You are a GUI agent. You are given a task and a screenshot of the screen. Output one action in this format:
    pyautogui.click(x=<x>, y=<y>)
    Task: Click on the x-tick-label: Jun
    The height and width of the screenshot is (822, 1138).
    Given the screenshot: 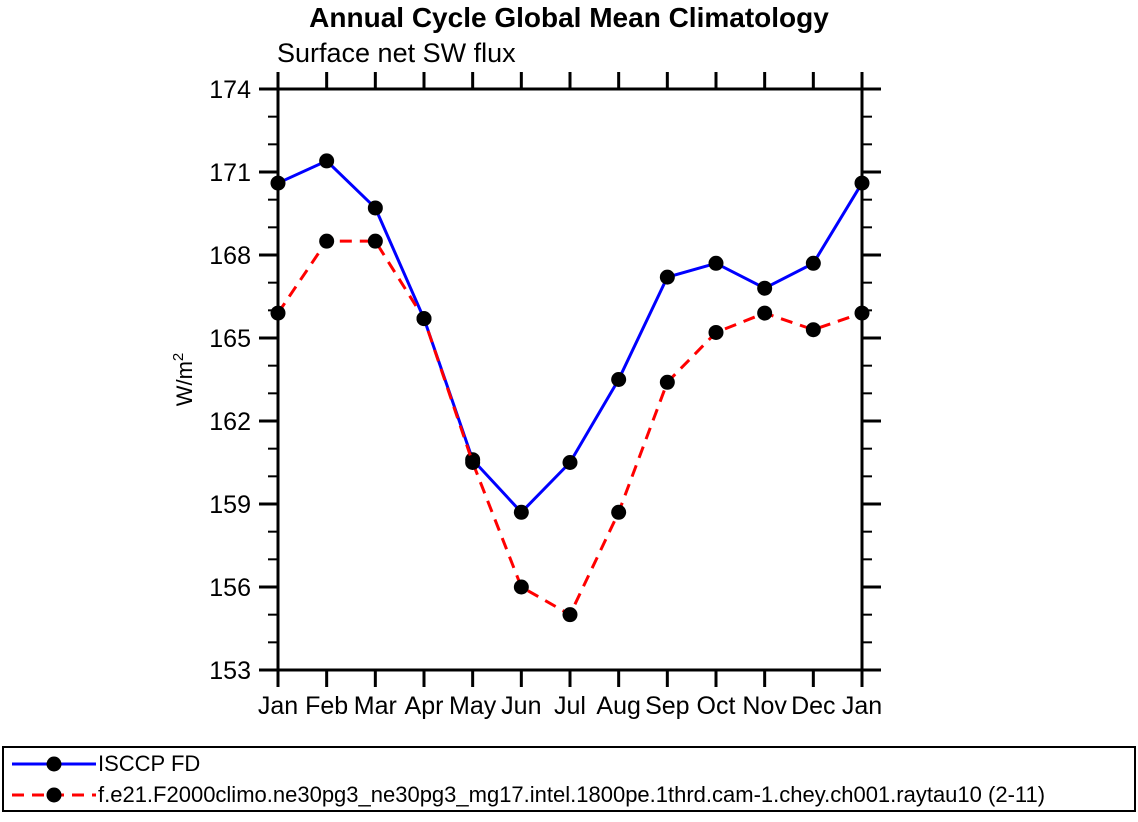 What is the action you would take?
    pyautogui.click(x=521, y=706)
    